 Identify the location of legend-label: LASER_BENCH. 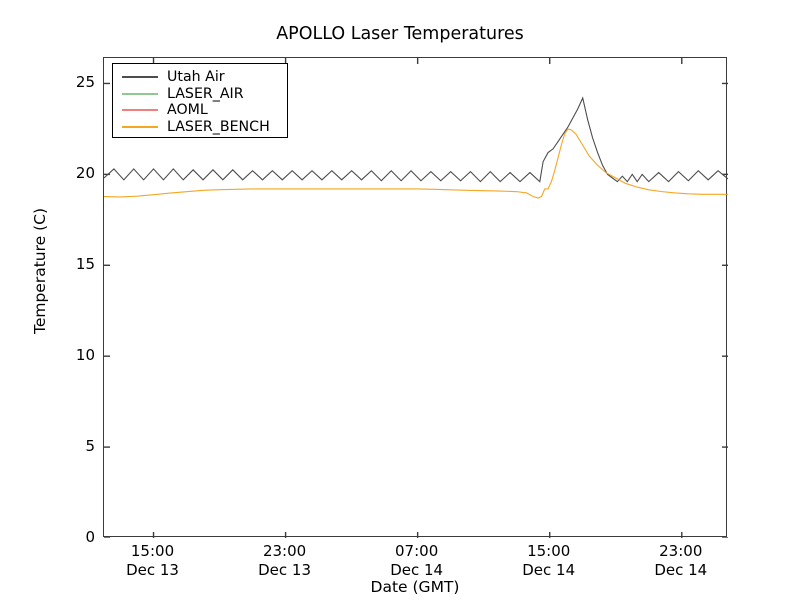
(218, 126).